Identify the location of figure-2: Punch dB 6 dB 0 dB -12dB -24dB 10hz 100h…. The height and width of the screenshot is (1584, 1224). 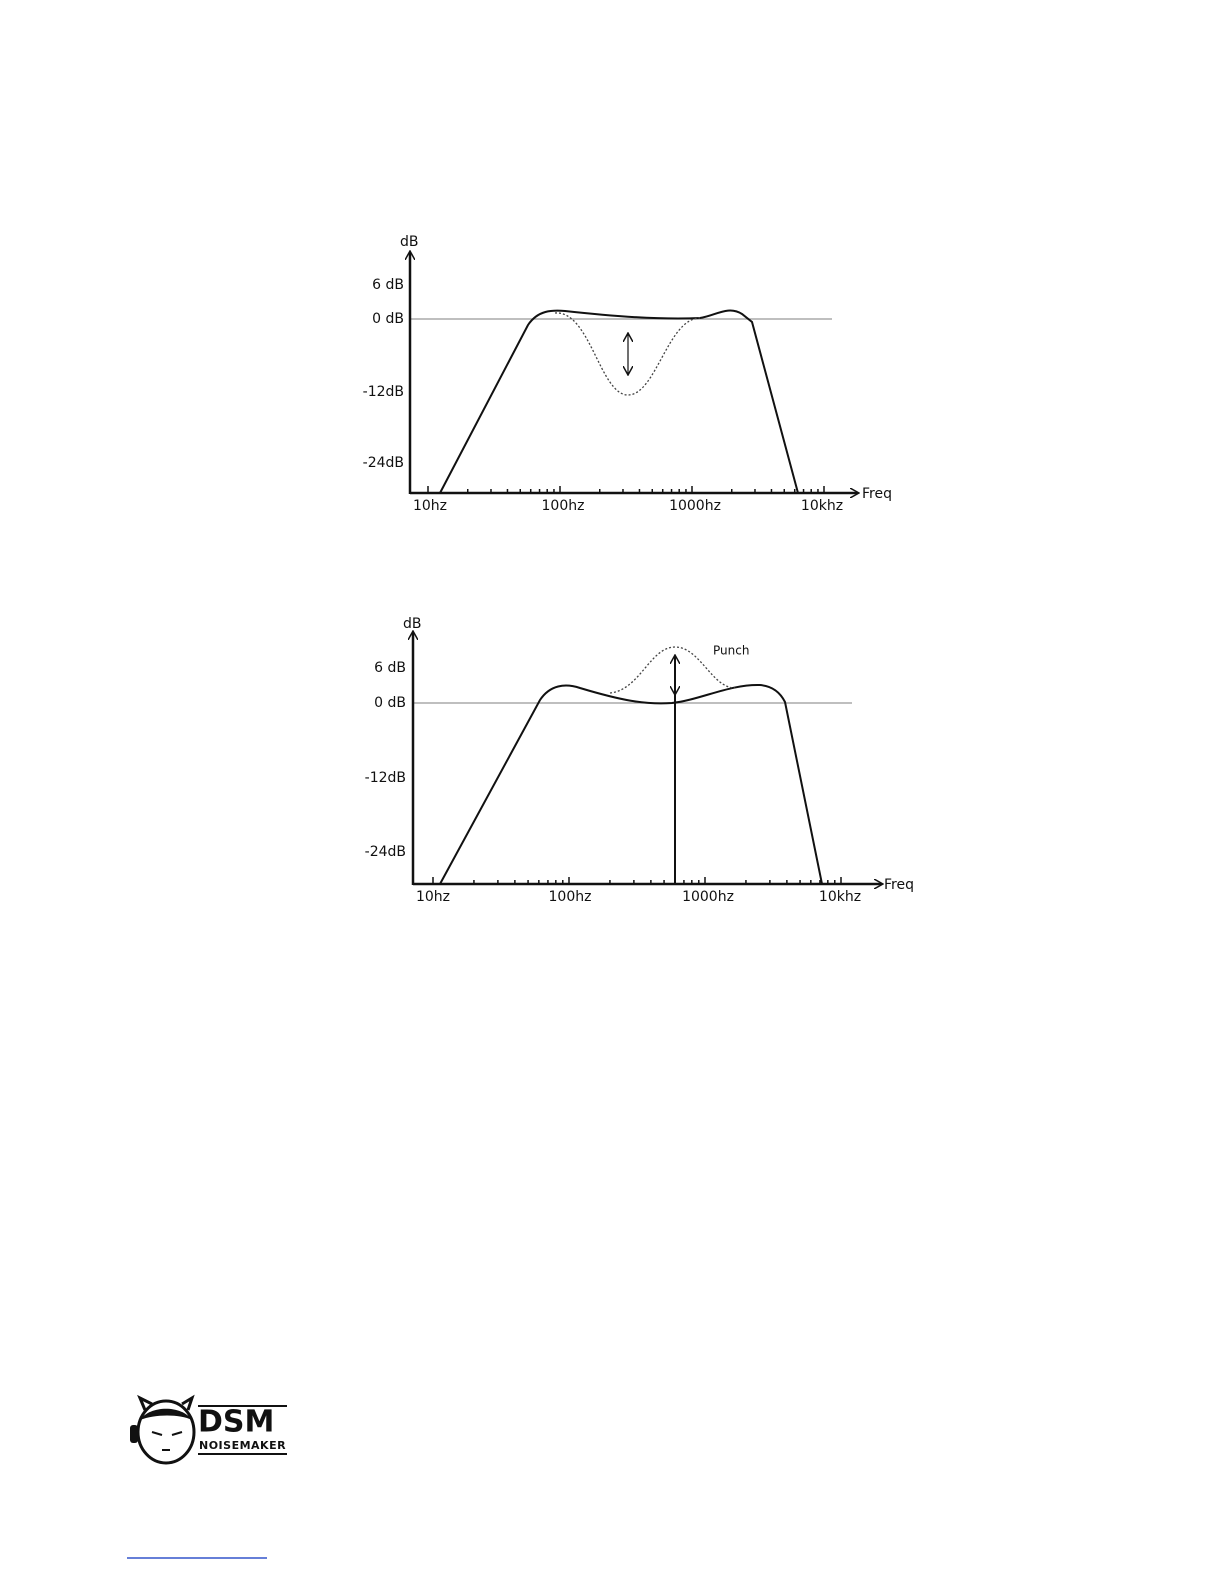
(639, 760).